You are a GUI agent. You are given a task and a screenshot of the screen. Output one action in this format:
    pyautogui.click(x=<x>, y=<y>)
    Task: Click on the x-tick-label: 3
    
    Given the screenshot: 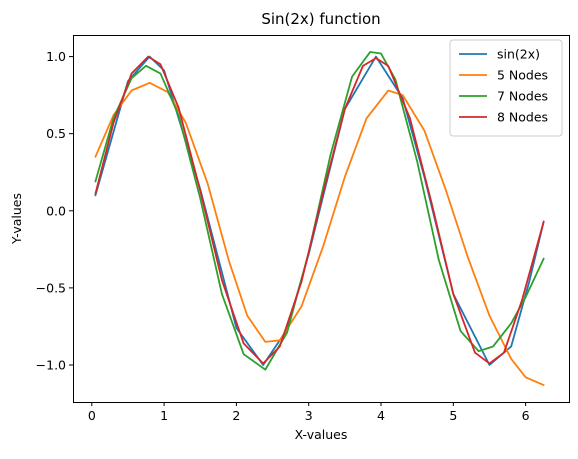 What is the action you would take?
    pyautogui.click(x=309, y=415)
    